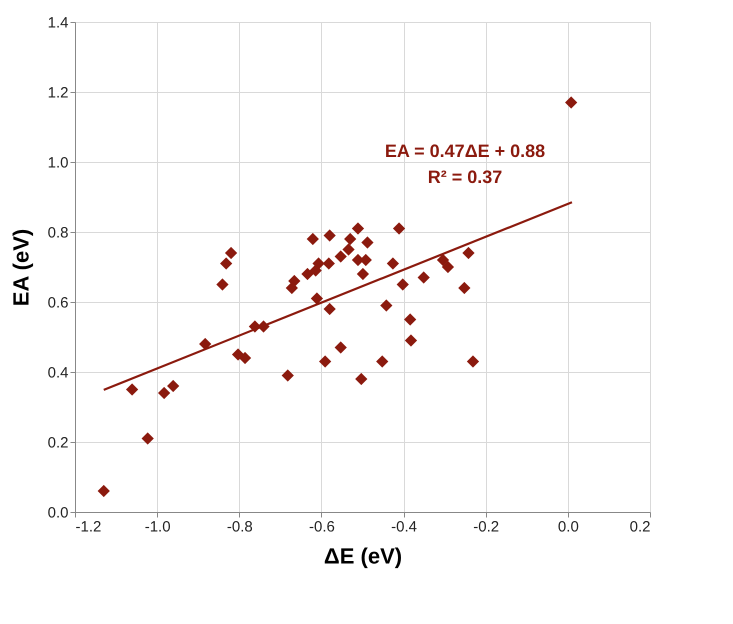 This screenshot has height=624, width=733. I want to click on annotation: EA = 0.47ΔE + 0.88, so click(465, 151).